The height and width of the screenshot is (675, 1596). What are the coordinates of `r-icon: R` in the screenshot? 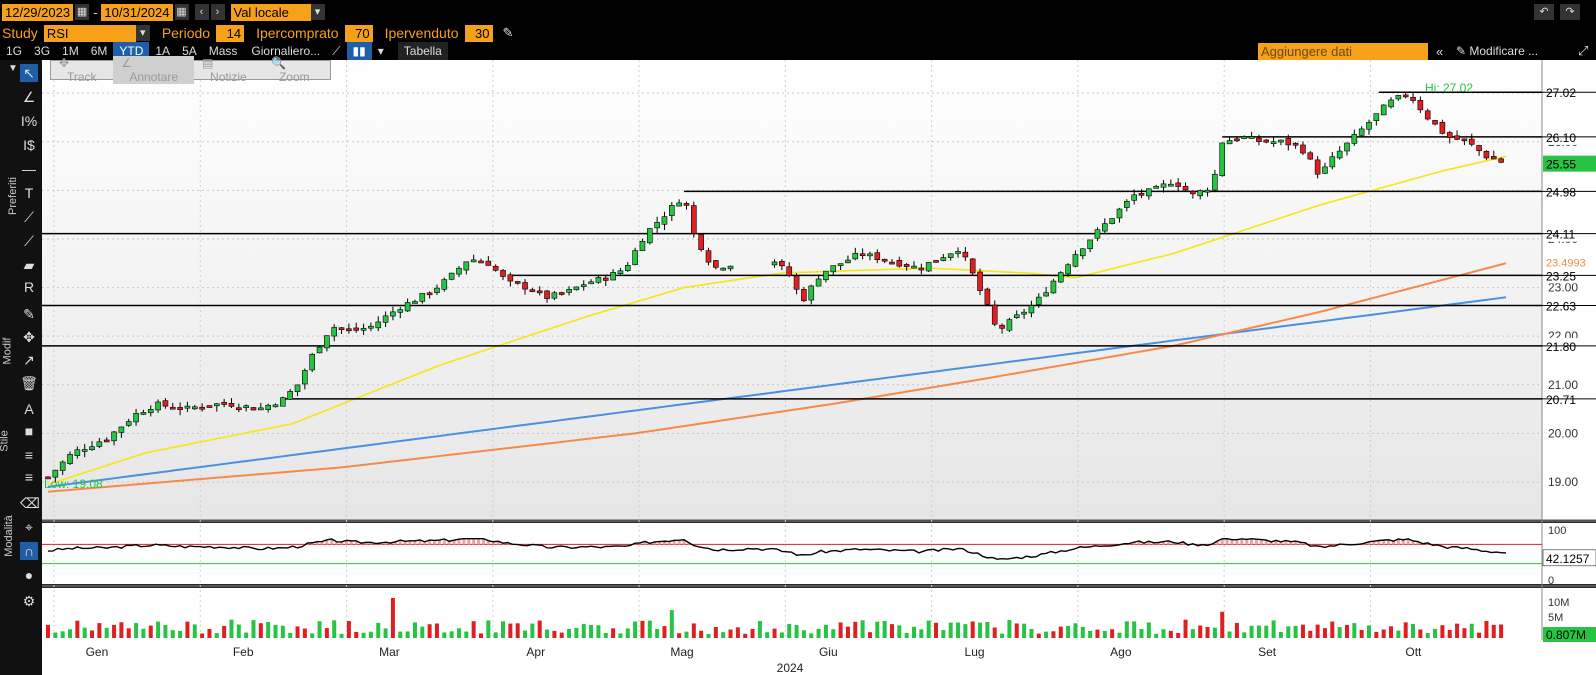 It's located at (29, 287).